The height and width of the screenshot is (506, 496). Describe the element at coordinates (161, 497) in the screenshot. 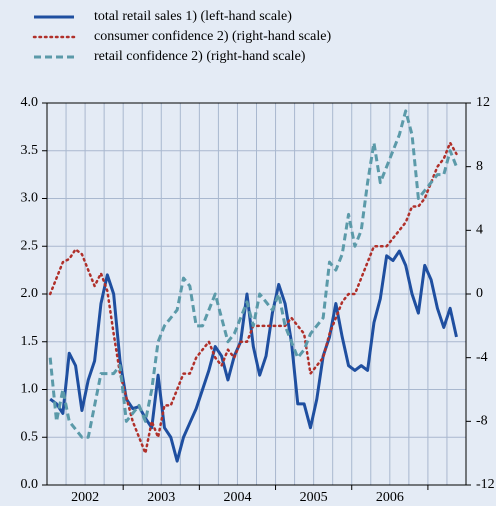

I see `x-tick-label: 2003` at that location.